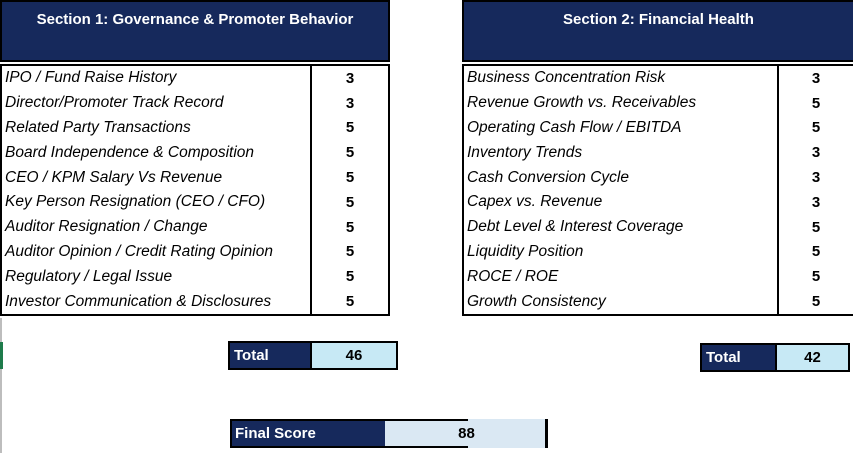 The width and height of the screenshot is (853, 453). Describe the element at coordinates (536, 301) in the screenshot. I see `criterion-label: Growth Consistency` at that location.